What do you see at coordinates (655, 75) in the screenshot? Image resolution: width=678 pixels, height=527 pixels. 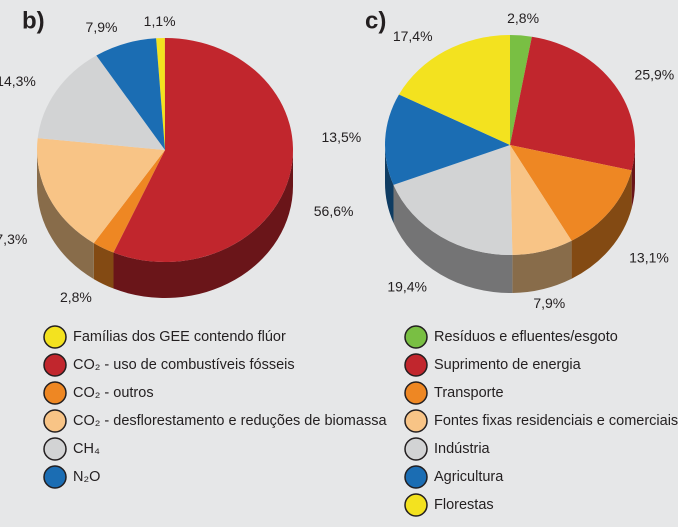 I see `value-label: 25,9%` at bounding box center [655, 75].